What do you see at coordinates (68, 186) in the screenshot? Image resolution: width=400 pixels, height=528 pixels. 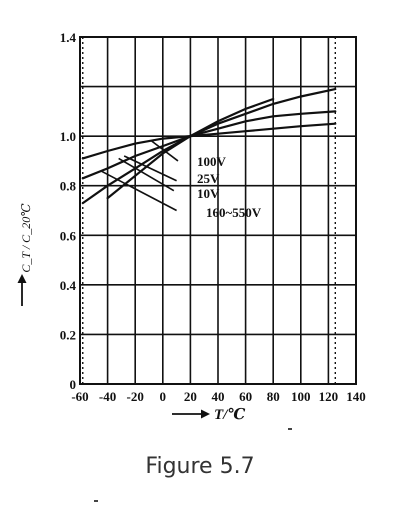 I see `y-tick-label: 0.8` at bounding box center [68, 186].